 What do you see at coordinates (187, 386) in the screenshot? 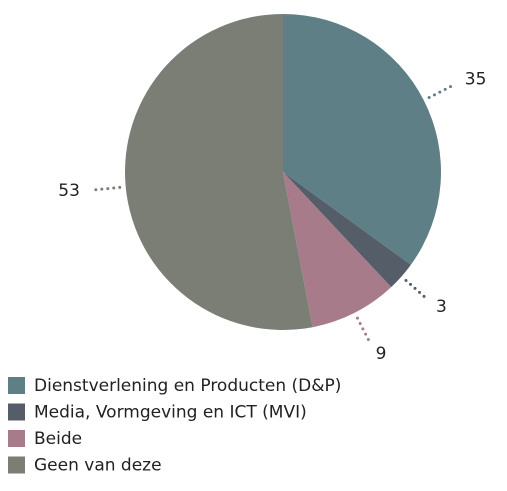
I see `legend-label: Dienstverlening en Producten (D&P)` at bounding box center [187, 386].